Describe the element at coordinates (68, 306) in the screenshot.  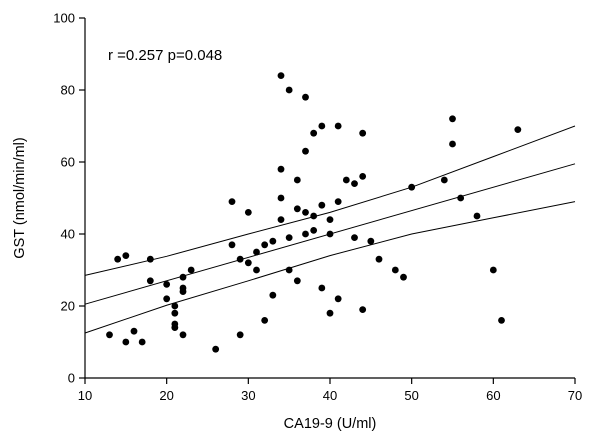
I see `y-tick-label: 20` at that location.